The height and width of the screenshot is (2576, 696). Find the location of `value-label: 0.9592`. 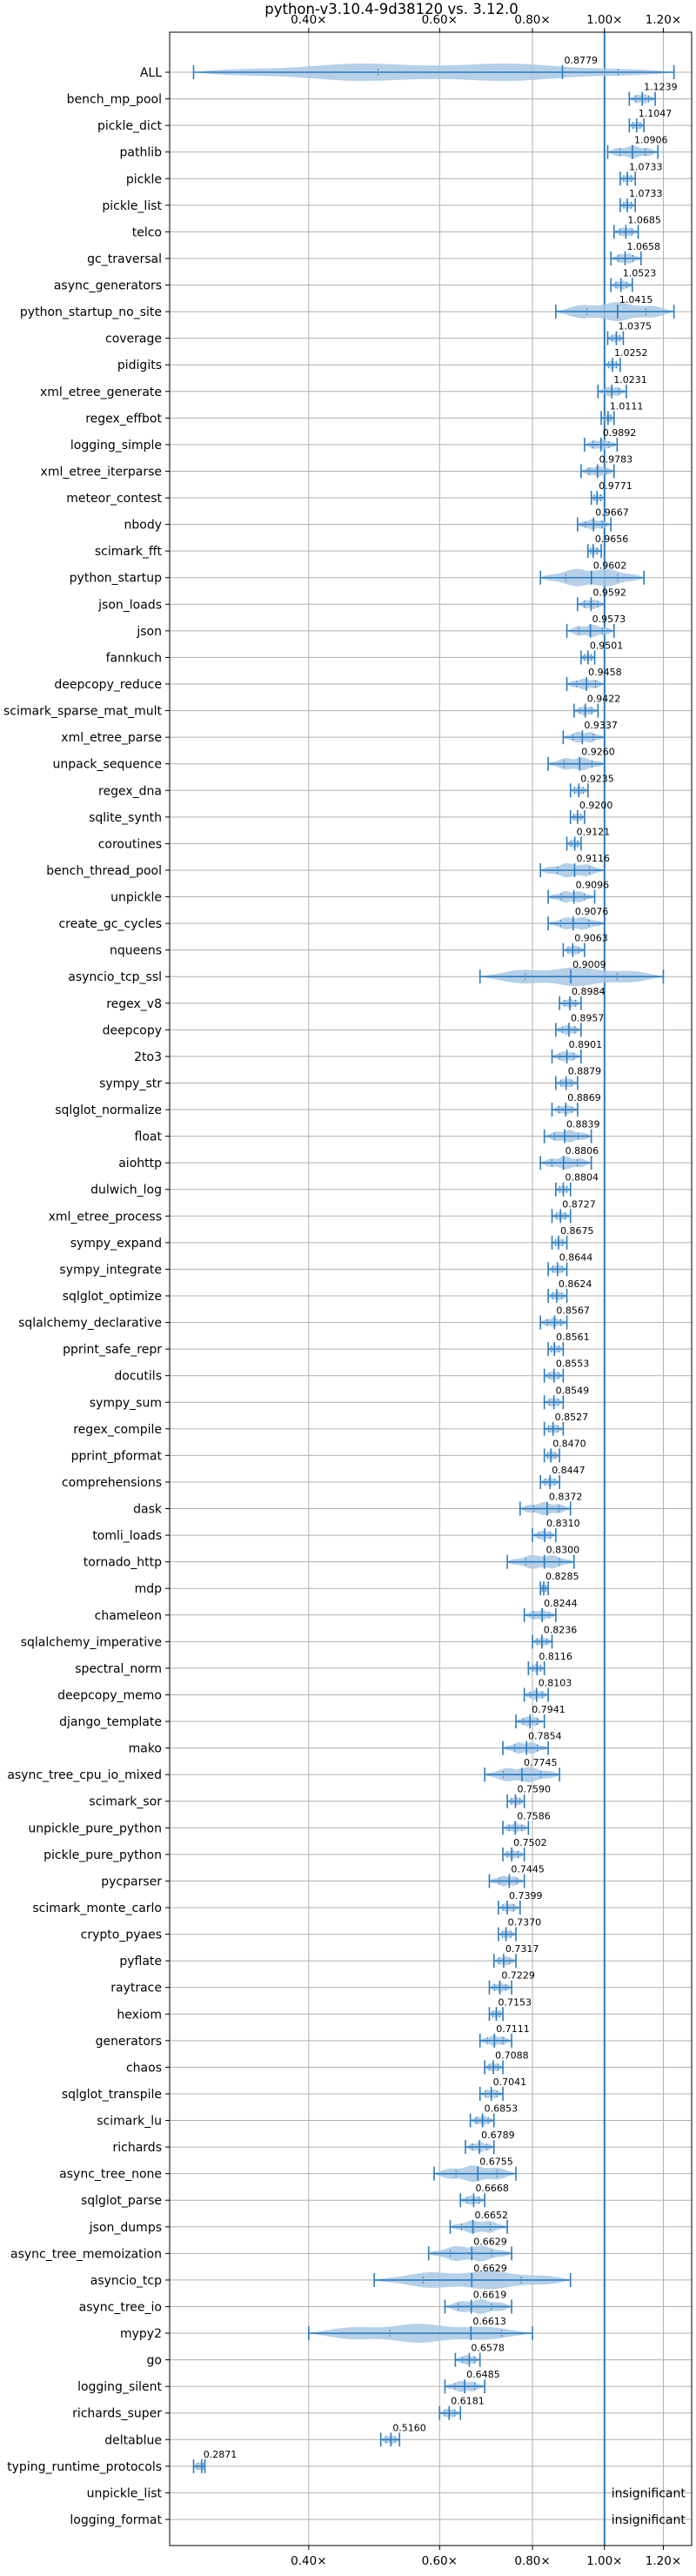

value-label: 0.9592 is located at coordinates (609, 592).